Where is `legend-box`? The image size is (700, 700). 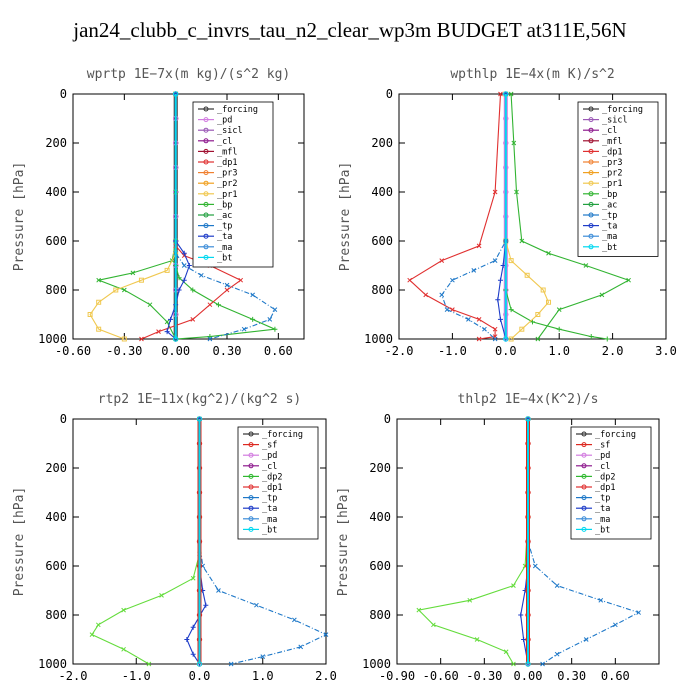
legend-box is located at coordinates (233, 184).